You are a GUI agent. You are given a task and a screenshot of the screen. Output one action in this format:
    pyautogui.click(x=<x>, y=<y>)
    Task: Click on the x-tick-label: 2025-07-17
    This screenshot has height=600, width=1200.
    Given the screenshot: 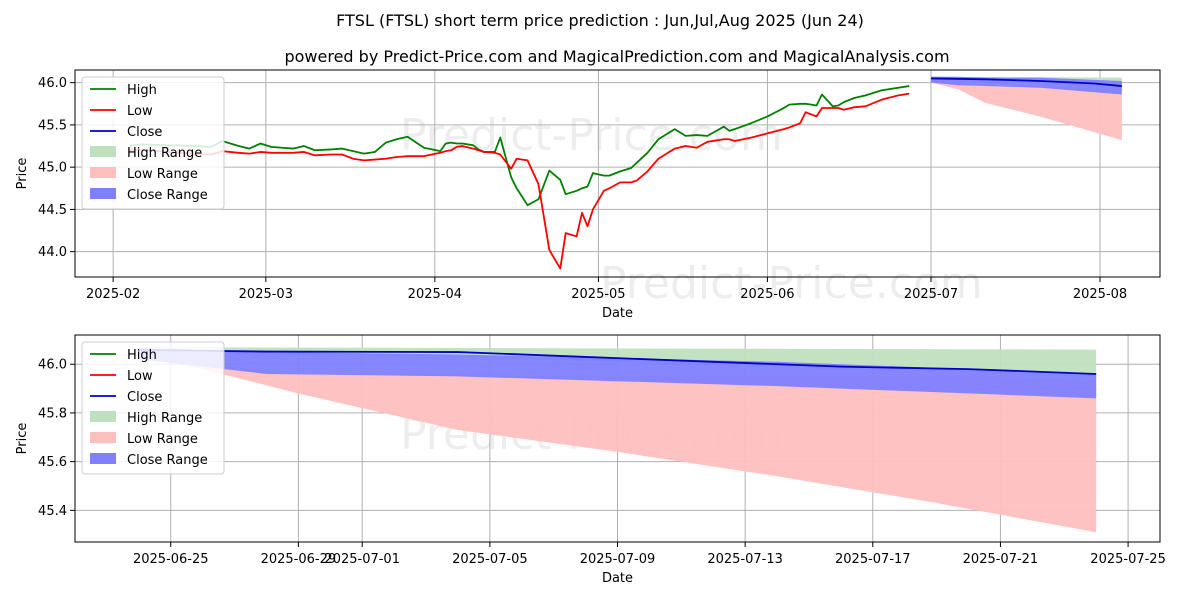 What is the action you would take?
    pyautogui.click(x=873, y=559)
    